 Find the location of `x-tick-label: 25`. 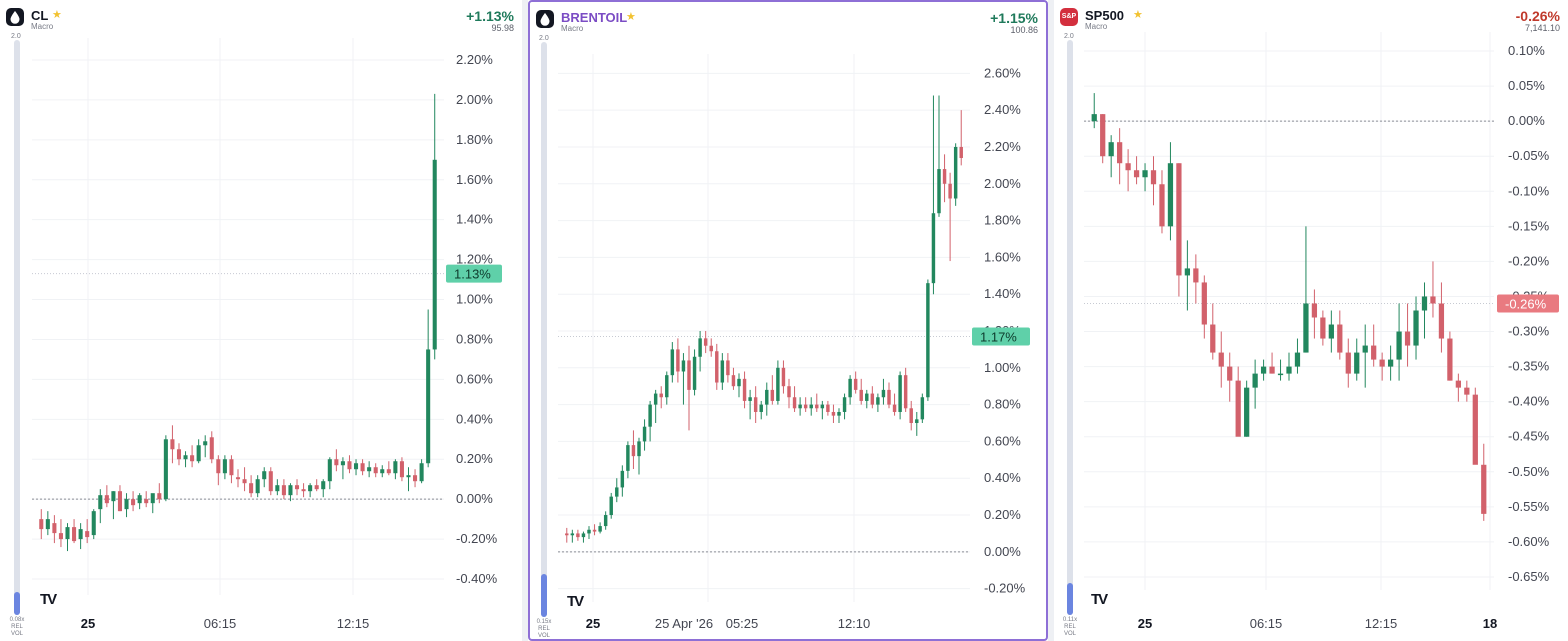

x-tick-label: 25 is located at coordinates (593, 623).